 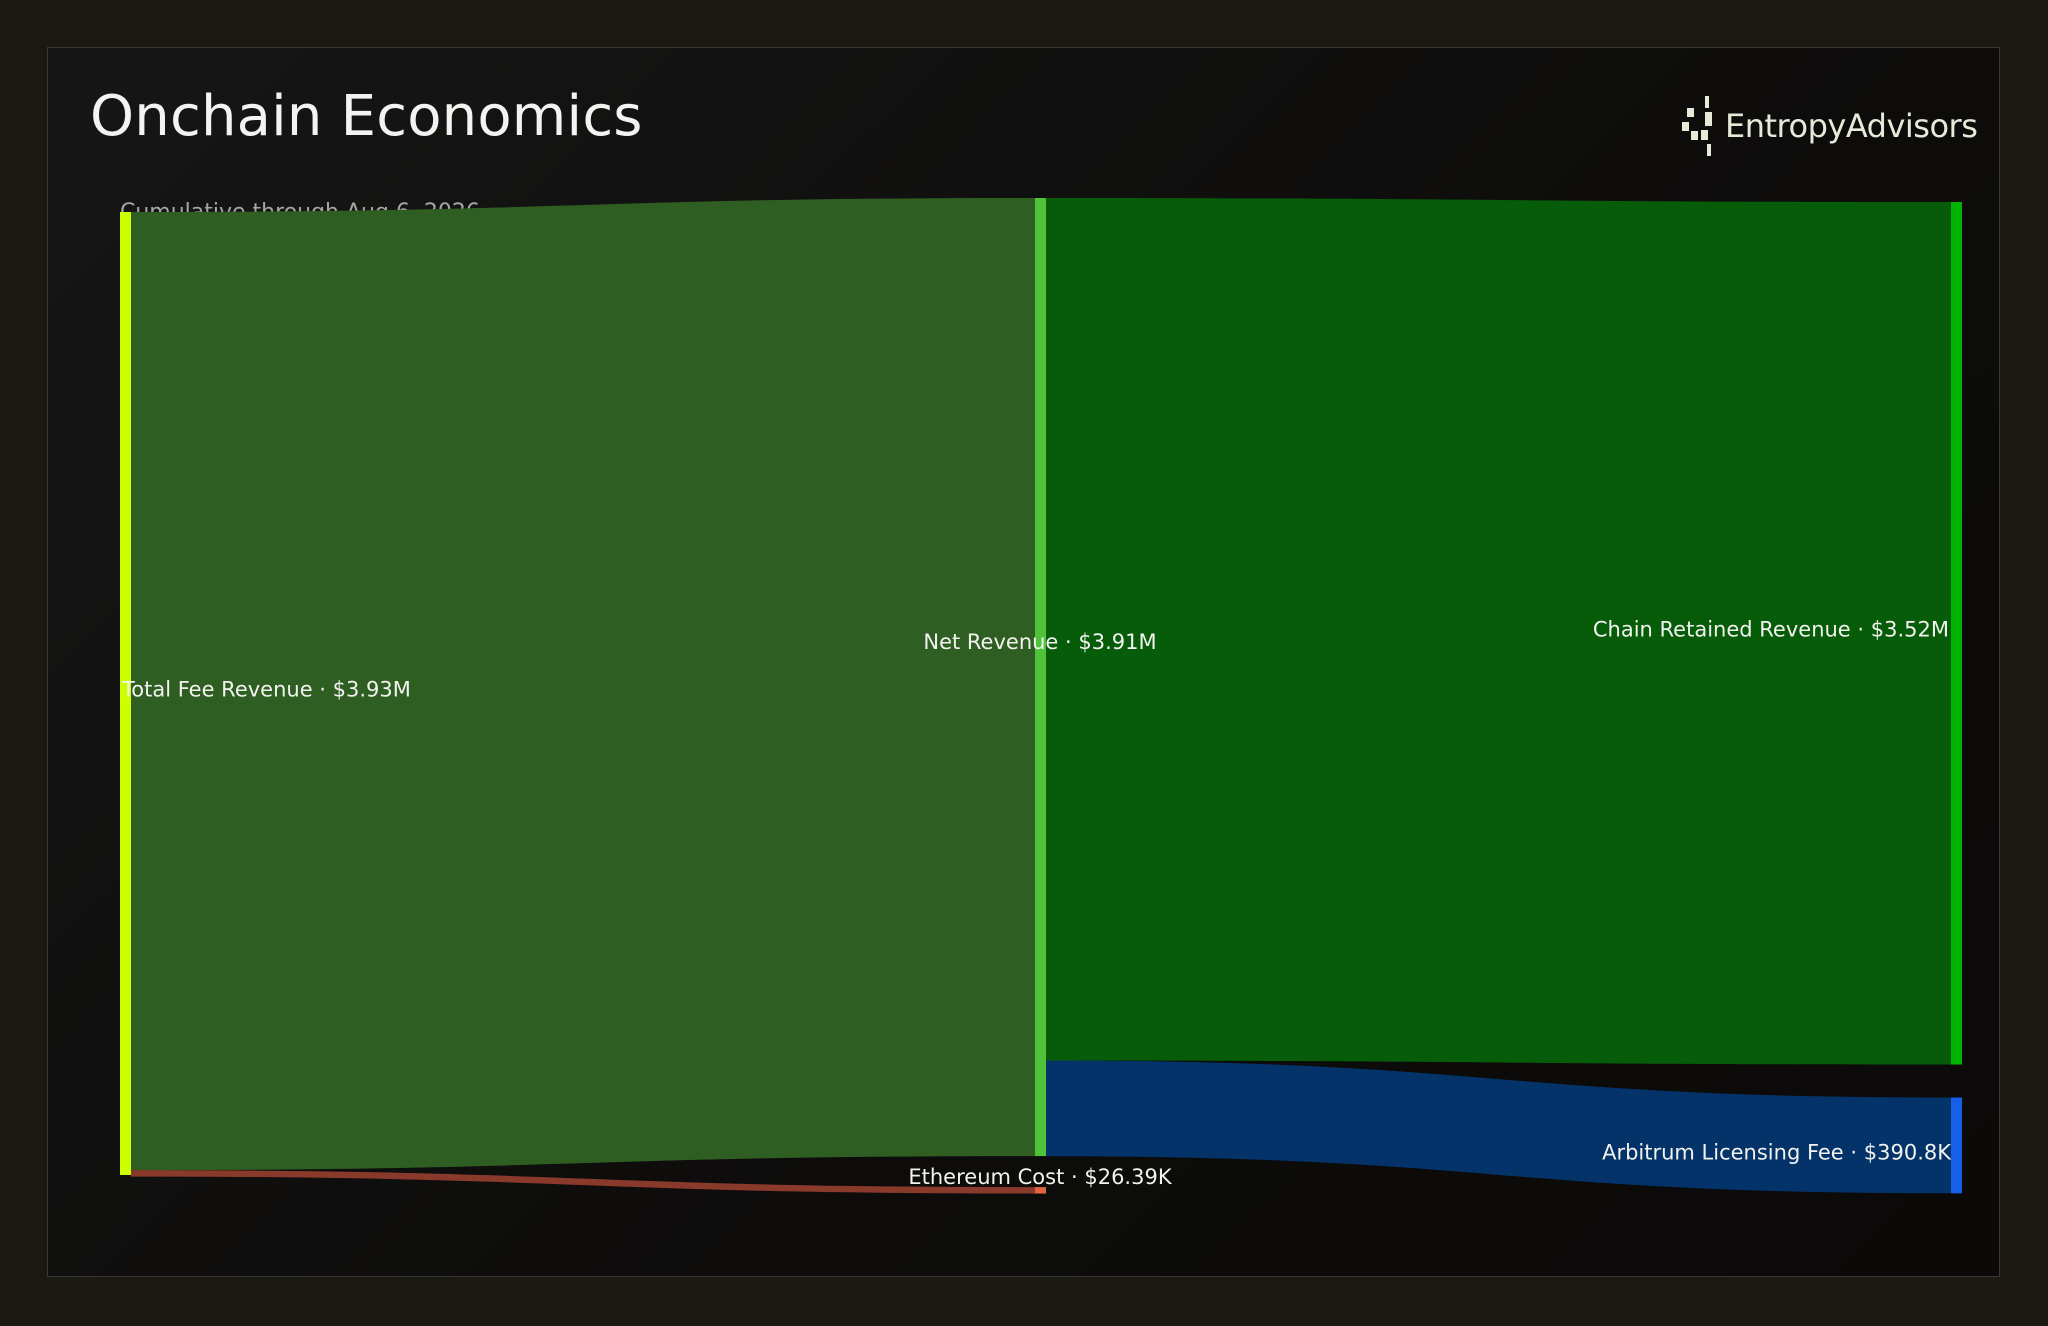 I want to click on sankey-node-eth, so click(x=1040, y=1190).